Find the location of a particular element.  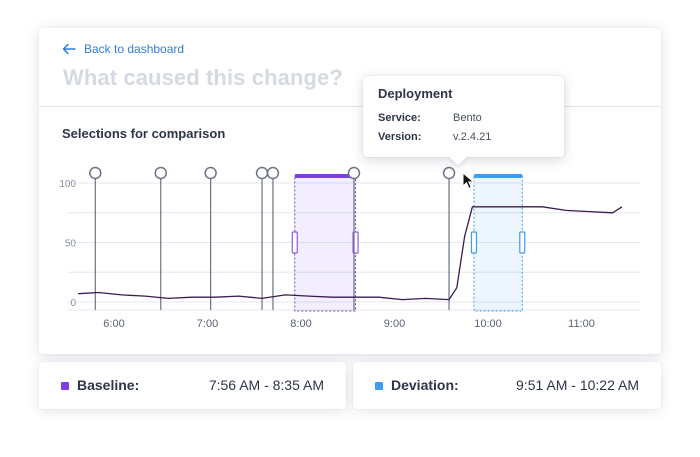

tooltip-version-row: Version: v.2.4.21 is located at coordinates (434, 137).